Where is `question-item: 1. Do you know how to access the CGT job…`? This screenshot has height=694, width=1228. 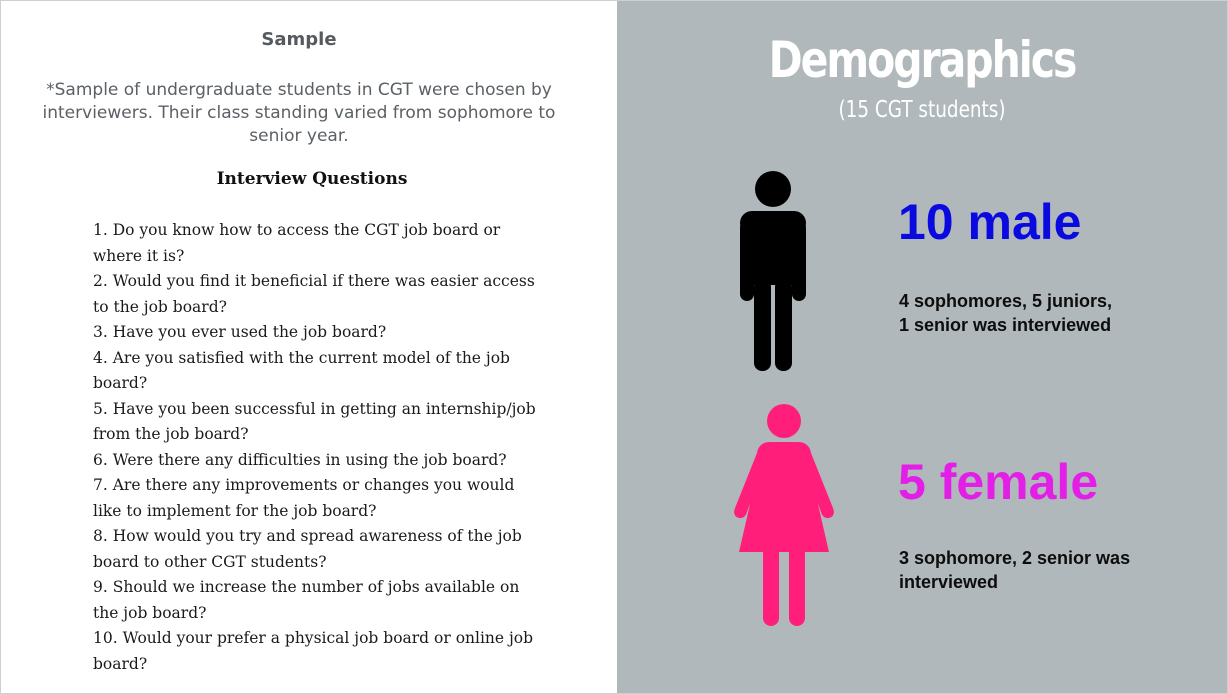
question-item: 1. Do you know how to access the CGT job… is located at coordinates (297, 243).